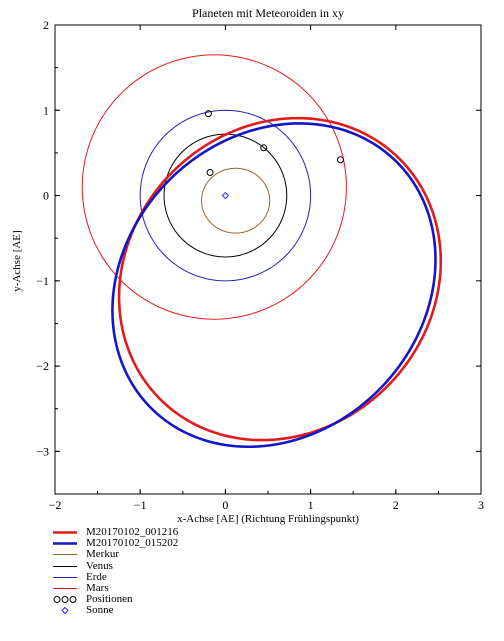  I want to click on x-tick-label: −2, so click(55, 505).